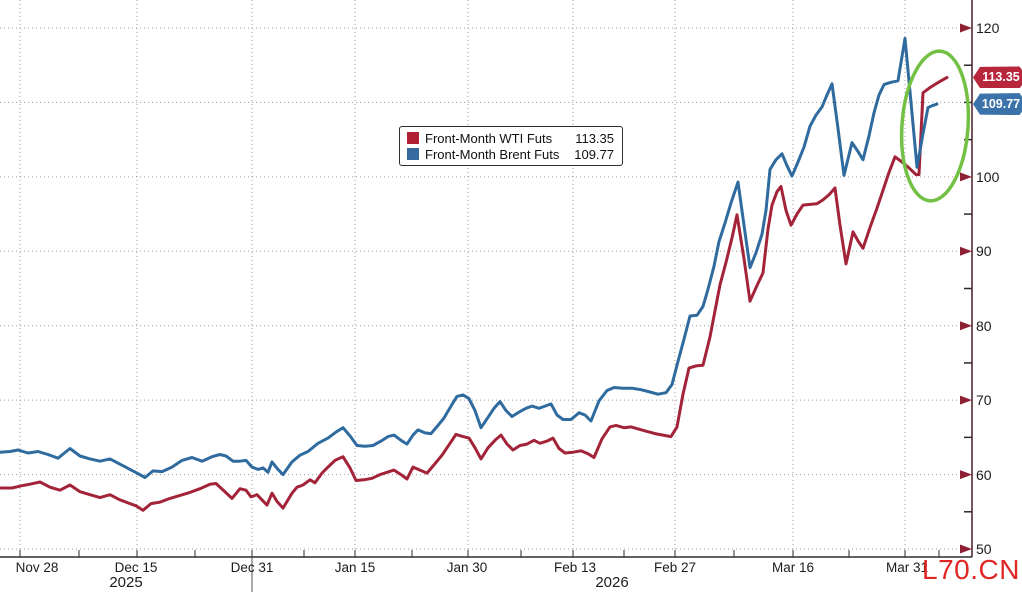  I want to click on x-axis-label-dec-15: Dec 15, so click(136, 567).